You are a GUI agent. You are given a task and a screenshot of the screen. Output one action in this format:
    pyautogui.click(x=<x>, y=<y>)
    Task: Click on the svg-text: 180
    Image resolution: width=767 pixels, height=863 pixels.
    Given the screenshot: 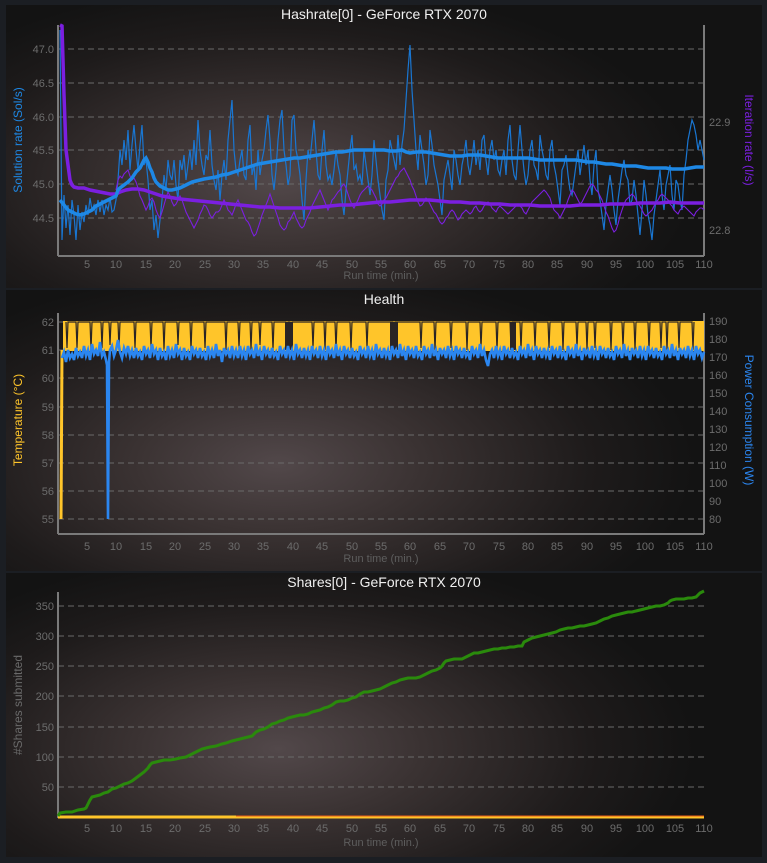 What is the action you would take?
    pyautogui.click(x=718, y=340)
    